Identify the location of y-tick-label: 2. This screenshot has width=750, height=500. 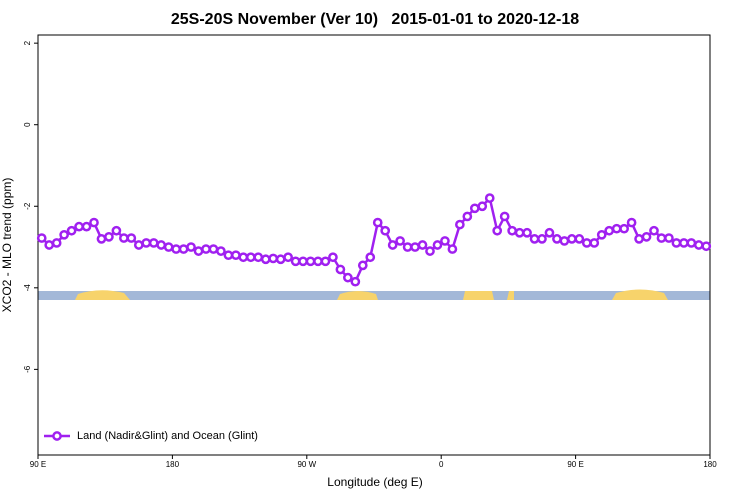
(27, 42).